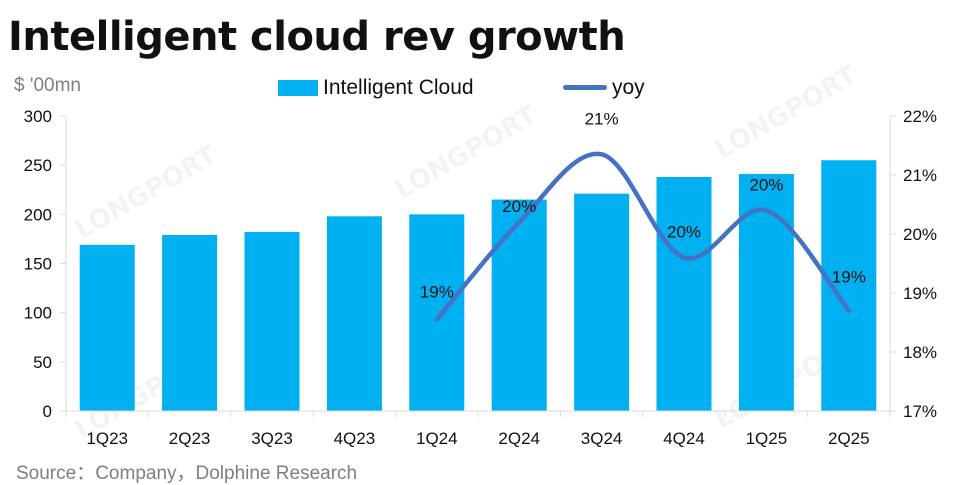  What do you see at coordinates (107, 438) in the screenshot?
I see `x-tick-label: 1Q23` at bounding box center [107, 438].